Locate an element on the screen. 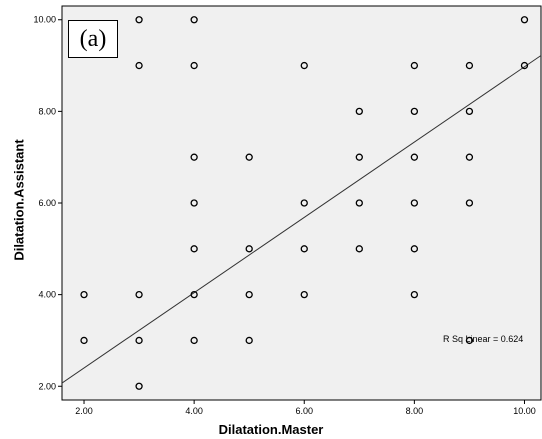 This screenshot has height=439, width=542. y-tick-label: 6.00 is located at coordinates (47, 203).